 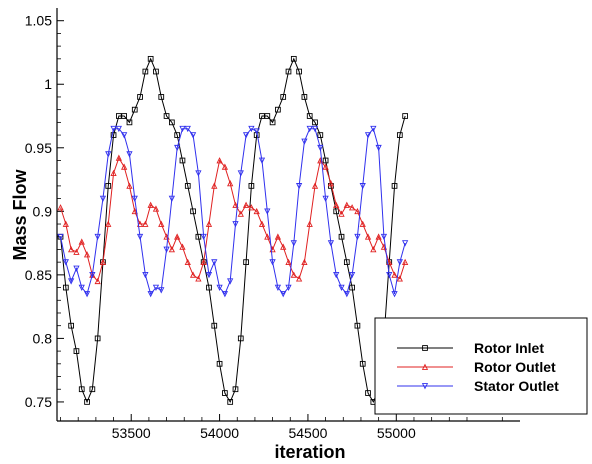 What do you see at coordinates (509, 348) in the screenshot?
I see `legend-label-rotor-inlet: Rotor Inlet` at bounding box center [509, 348].